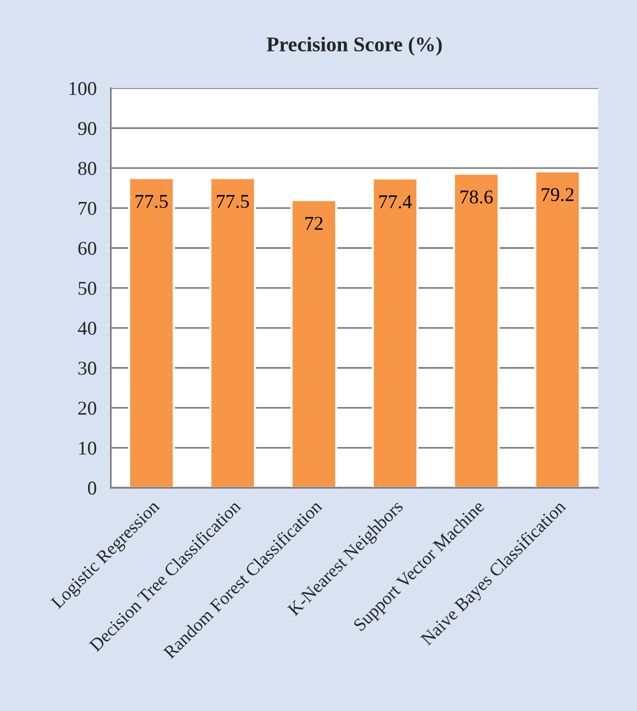 The height and width of the screenshot is (711, 637). Describe the element at coordinates (558, 195) in the screenshot. I see `data-label: 79.2` at that location.